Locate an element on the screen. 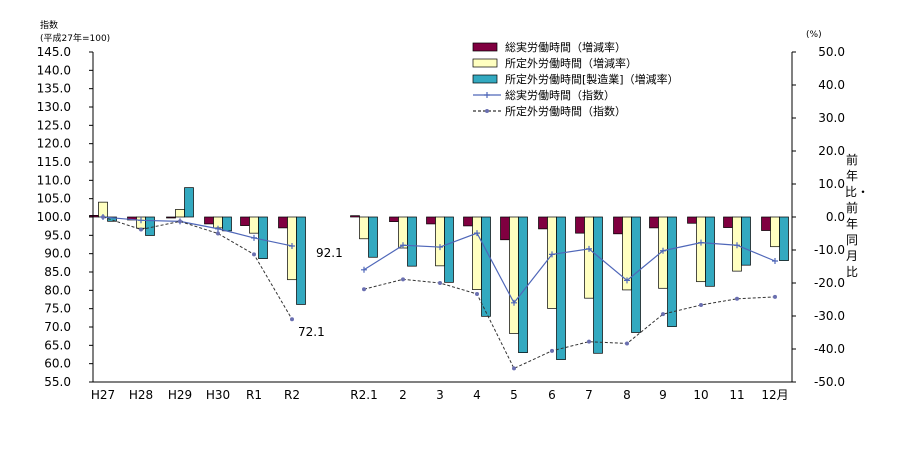 Image resolution: width=912 pixels, height=460 pixels. x-tick-label: H28 is located at coordinates (141, 395).